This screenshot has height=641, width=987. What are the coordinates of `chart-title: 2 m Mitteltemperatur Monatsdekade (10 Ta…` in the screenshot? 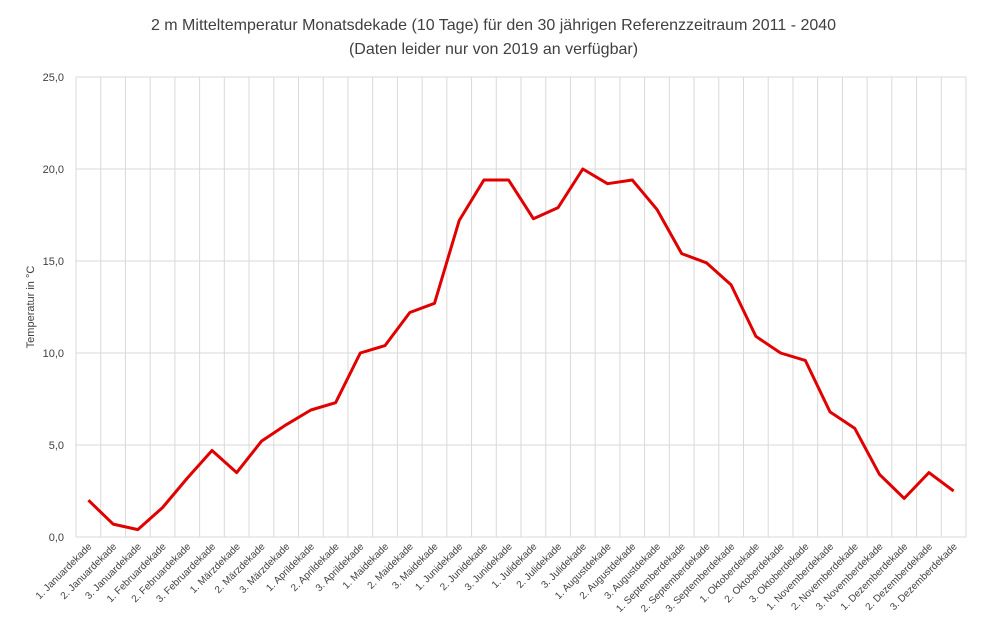 It's located at (493, 25).